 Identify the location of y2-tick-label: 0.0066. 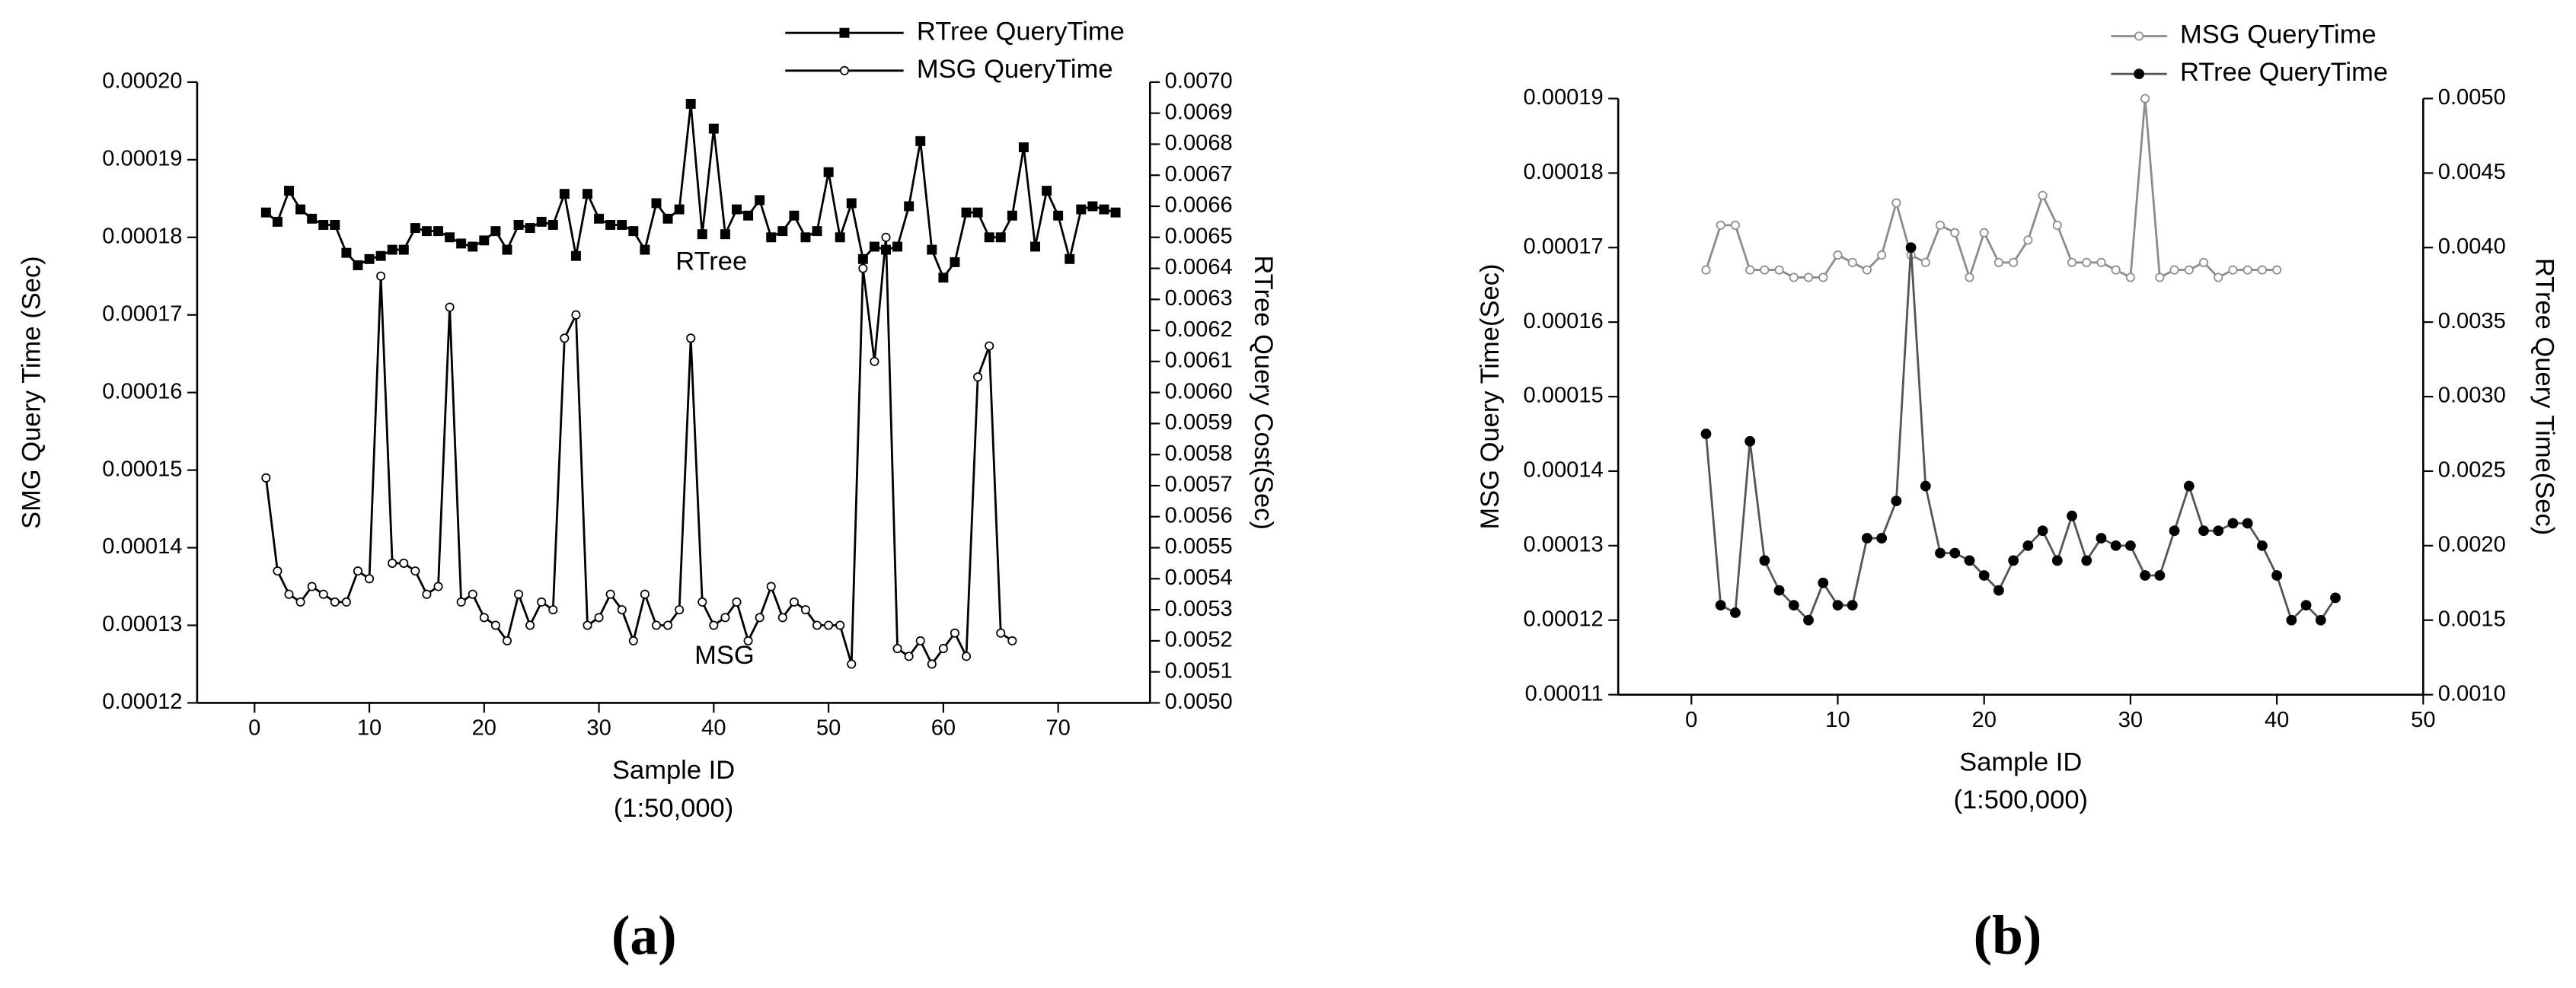
(1199, 206).